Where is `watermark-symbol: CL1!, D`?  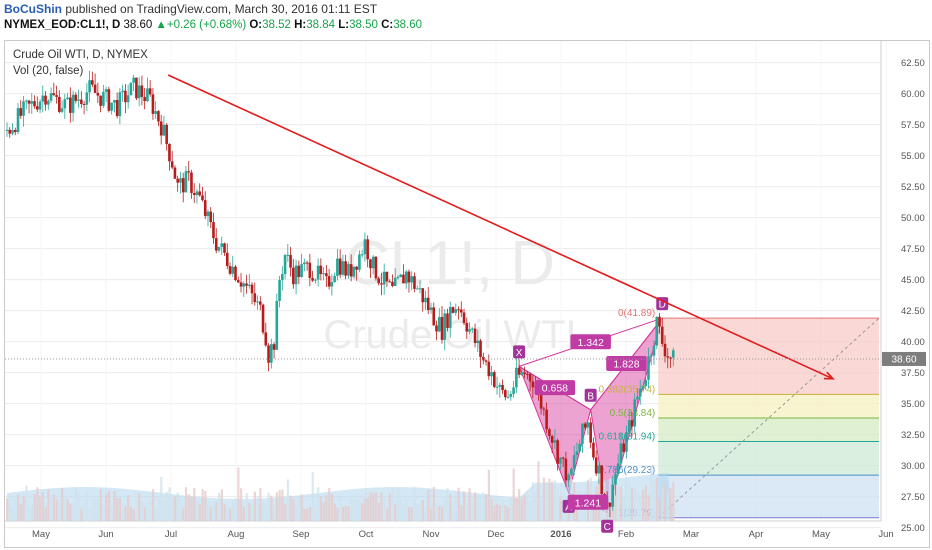 watermark-symbol: CL1!, D is located at coordinates (450, 263).